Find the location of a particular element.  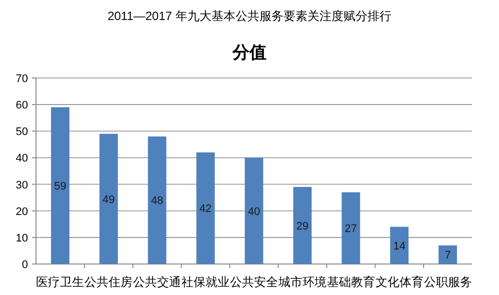

x-tick-label: 文化体育 is located at coordinates (399, 282).